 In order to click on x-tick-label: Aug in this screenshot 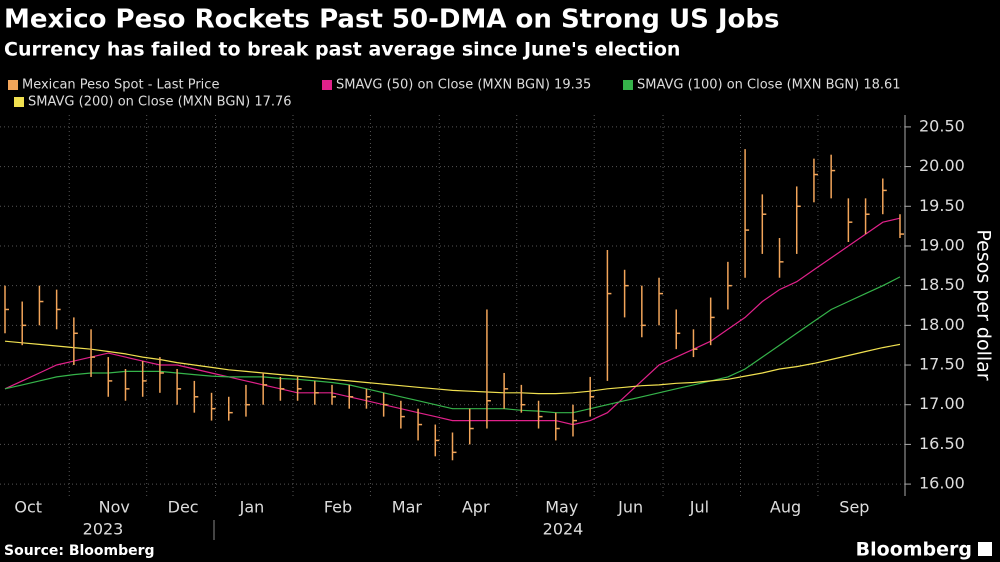, I will do `click(785, 507)`.